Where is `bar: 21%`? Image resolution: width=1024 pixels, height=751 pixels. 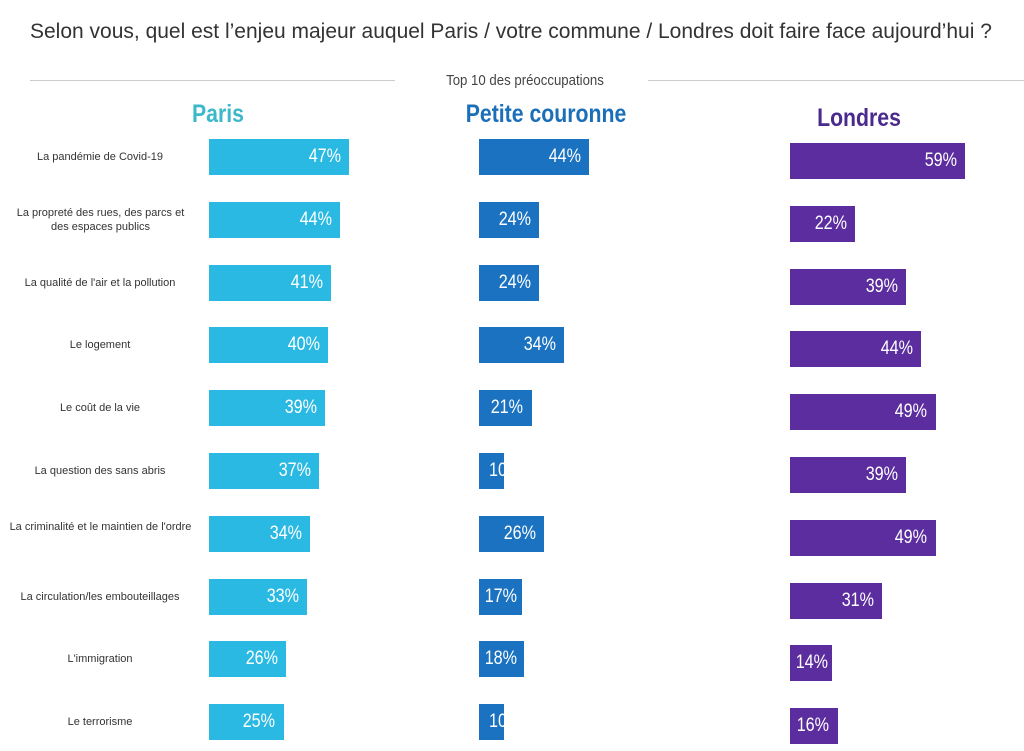 bar: 21% is located at coordinates (505, 408).